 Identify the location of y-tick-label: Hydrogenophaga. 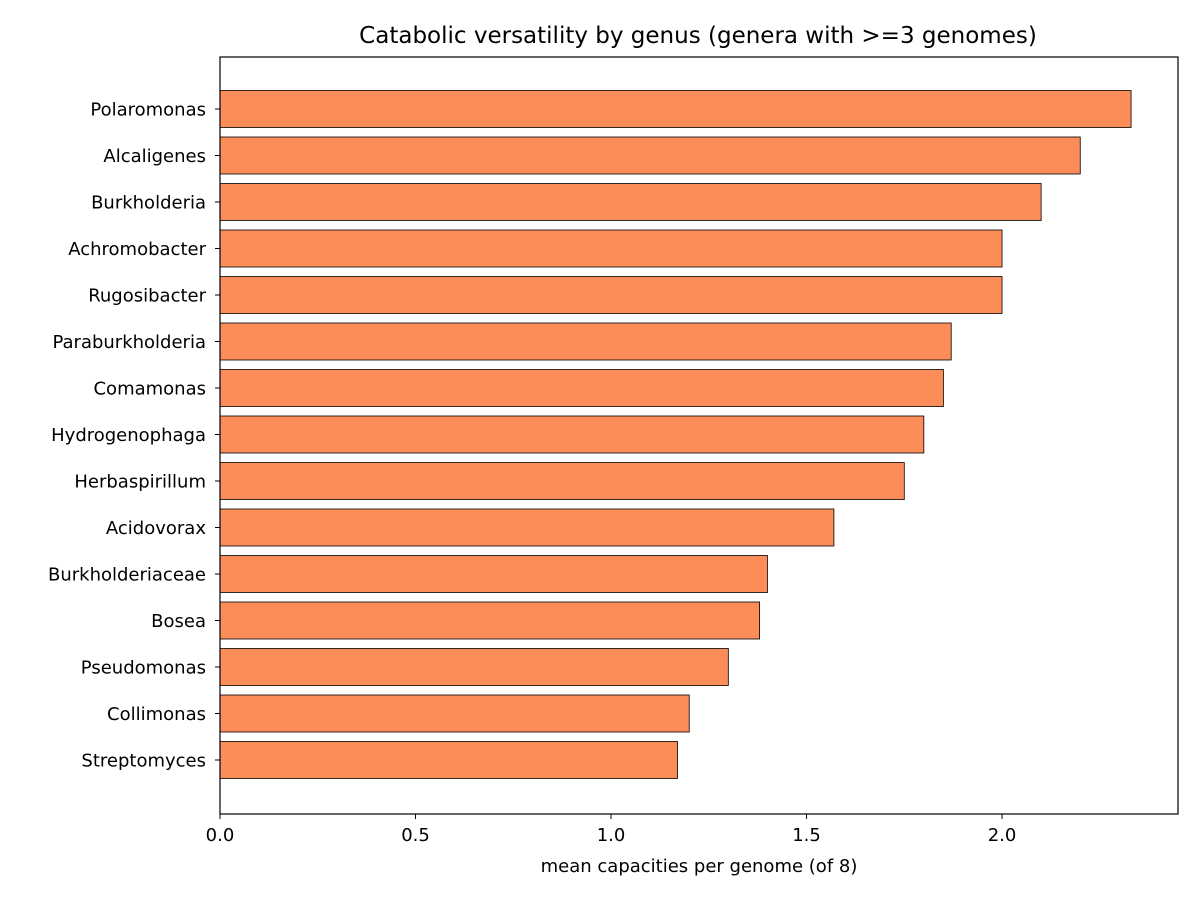
(128, 435).